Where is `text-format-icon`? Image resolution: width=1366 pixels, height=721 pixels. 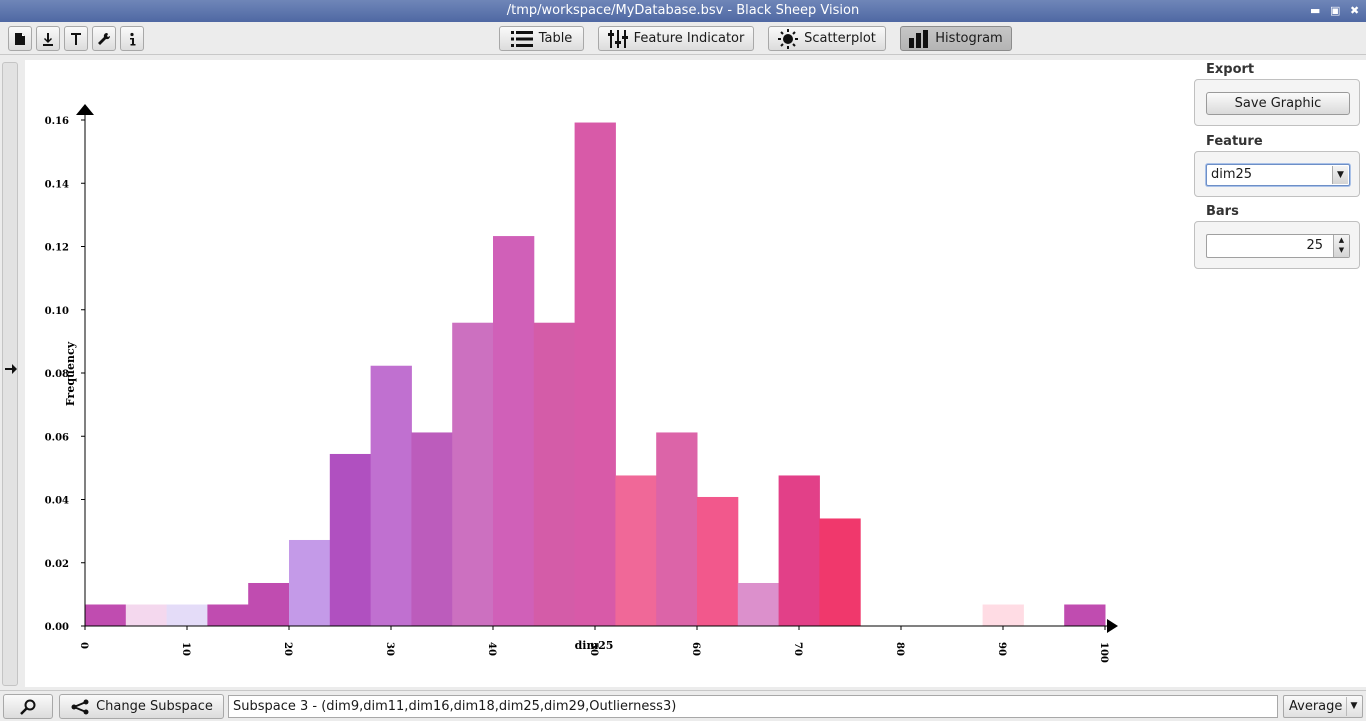 text-format-icon is located at coordinates (76, 38).